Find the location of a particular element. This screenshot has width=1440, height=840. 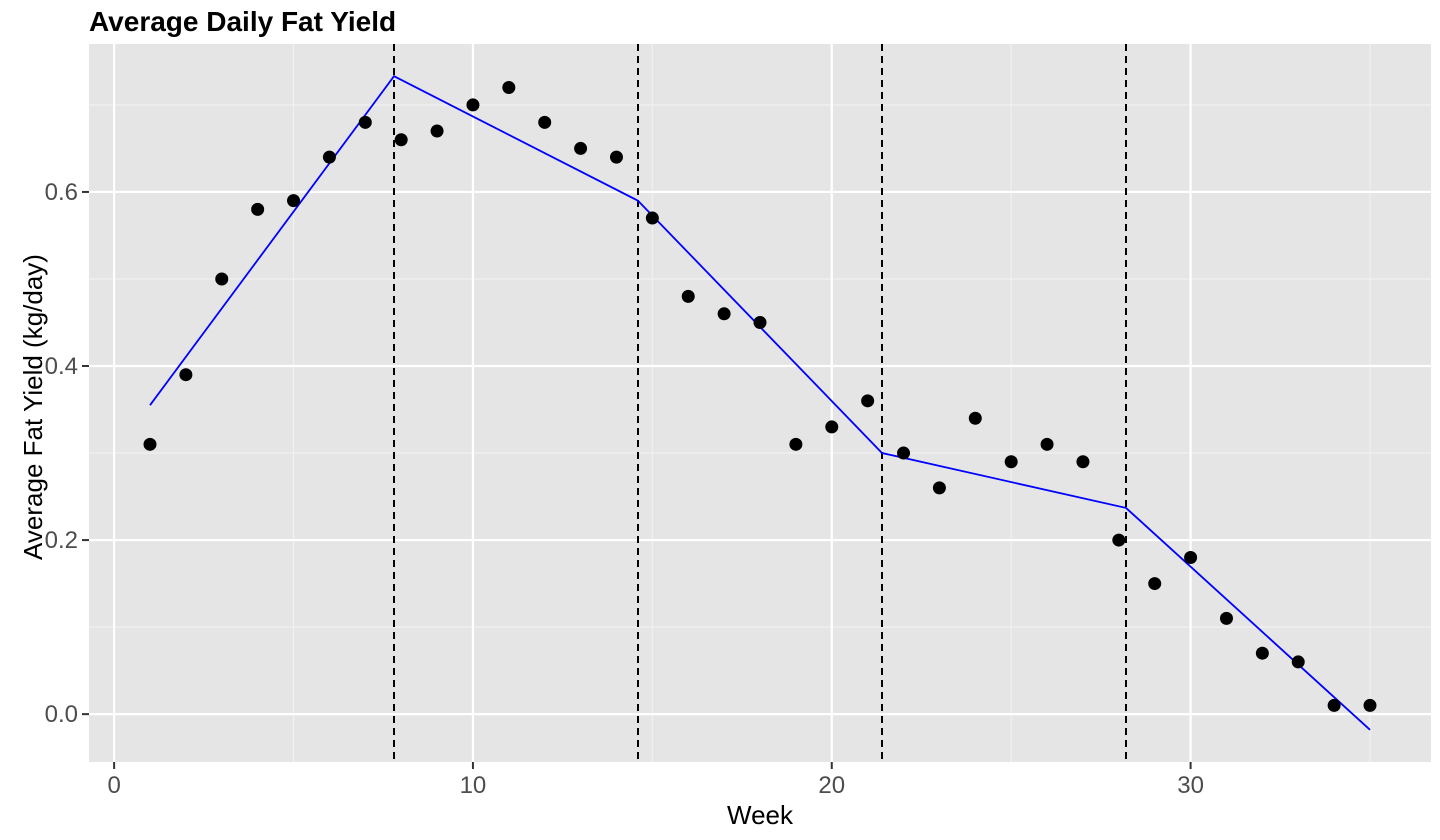

chart-title: Average Daily Fat Yield is located at coordinates (242, 21).